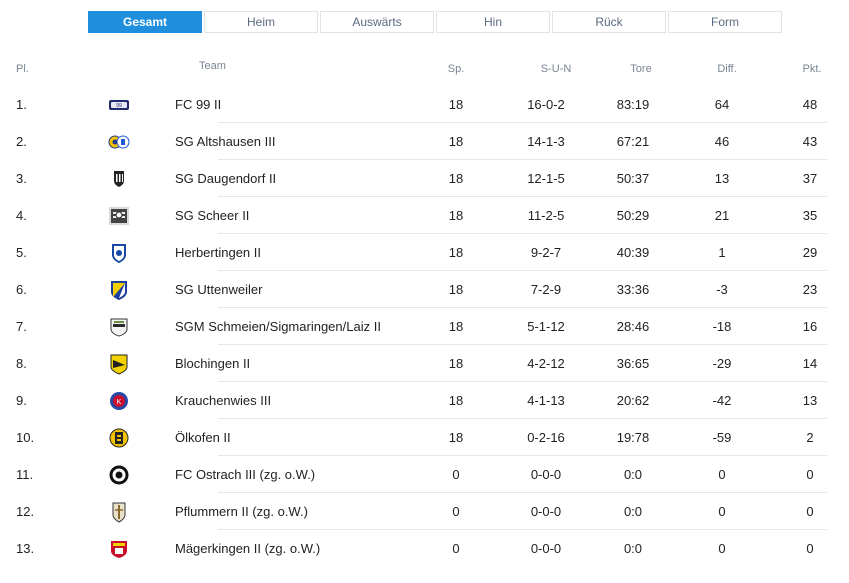  I want to click on rank-cell: 7., so click(21, 326).